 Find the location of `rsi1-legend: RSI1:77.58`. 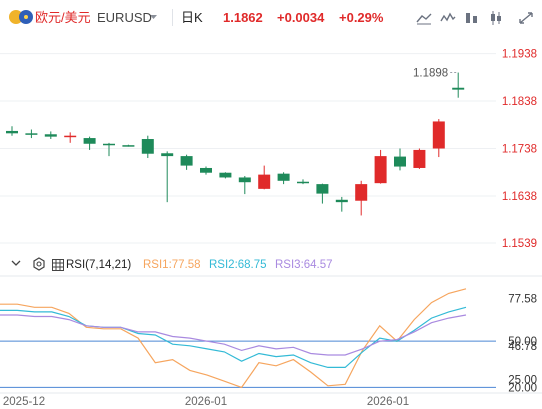

rsi1-legend: RSI1:77.58 is located at coordinates (172, 265).